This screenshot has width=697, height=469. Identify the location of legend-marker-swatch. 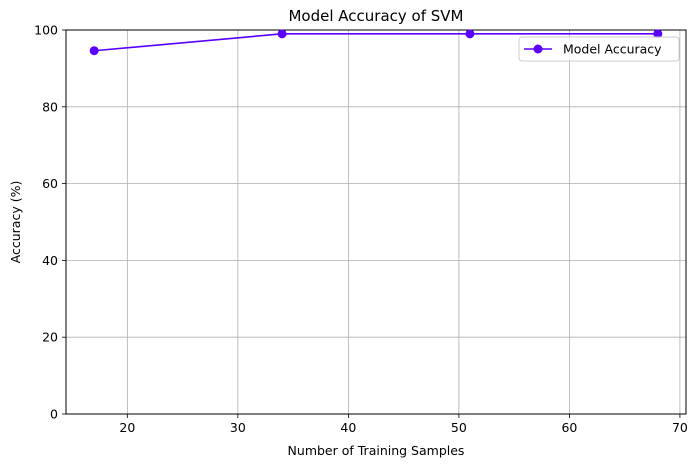
(538, 49).